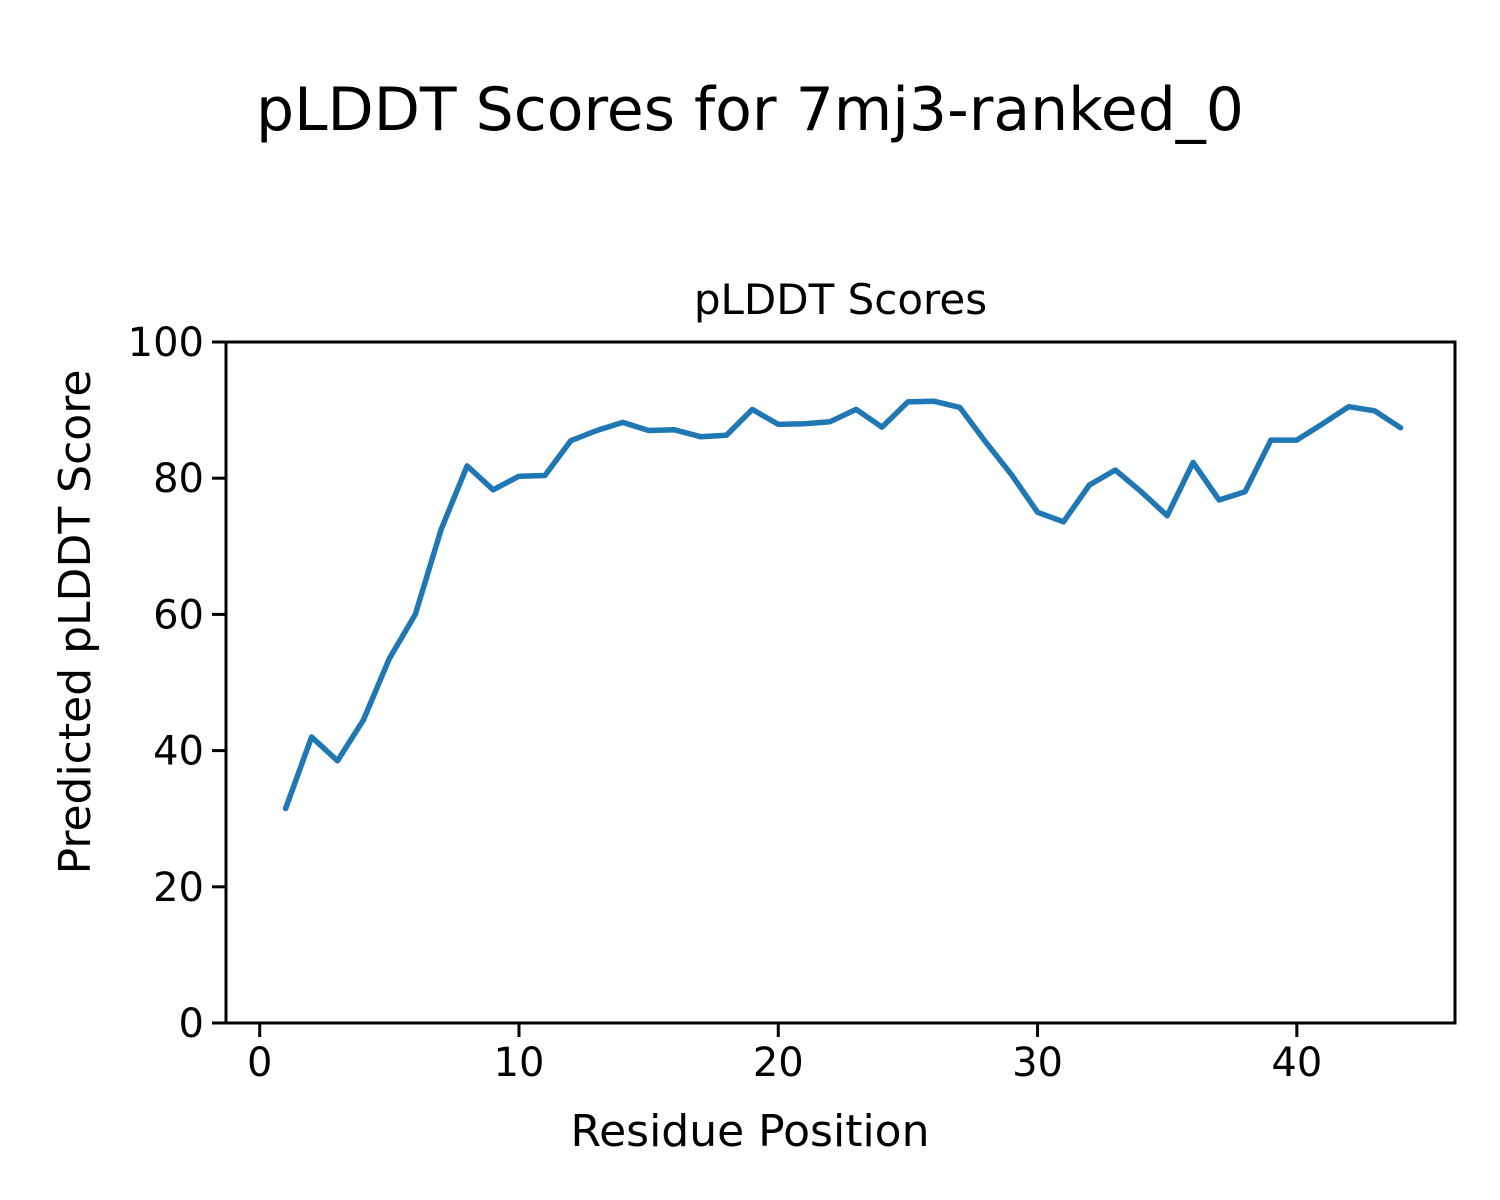 Image resolution: width=1500 pixels, height=1200 pixels. I want to click on y-tick-label: 100, so click(166, 343).